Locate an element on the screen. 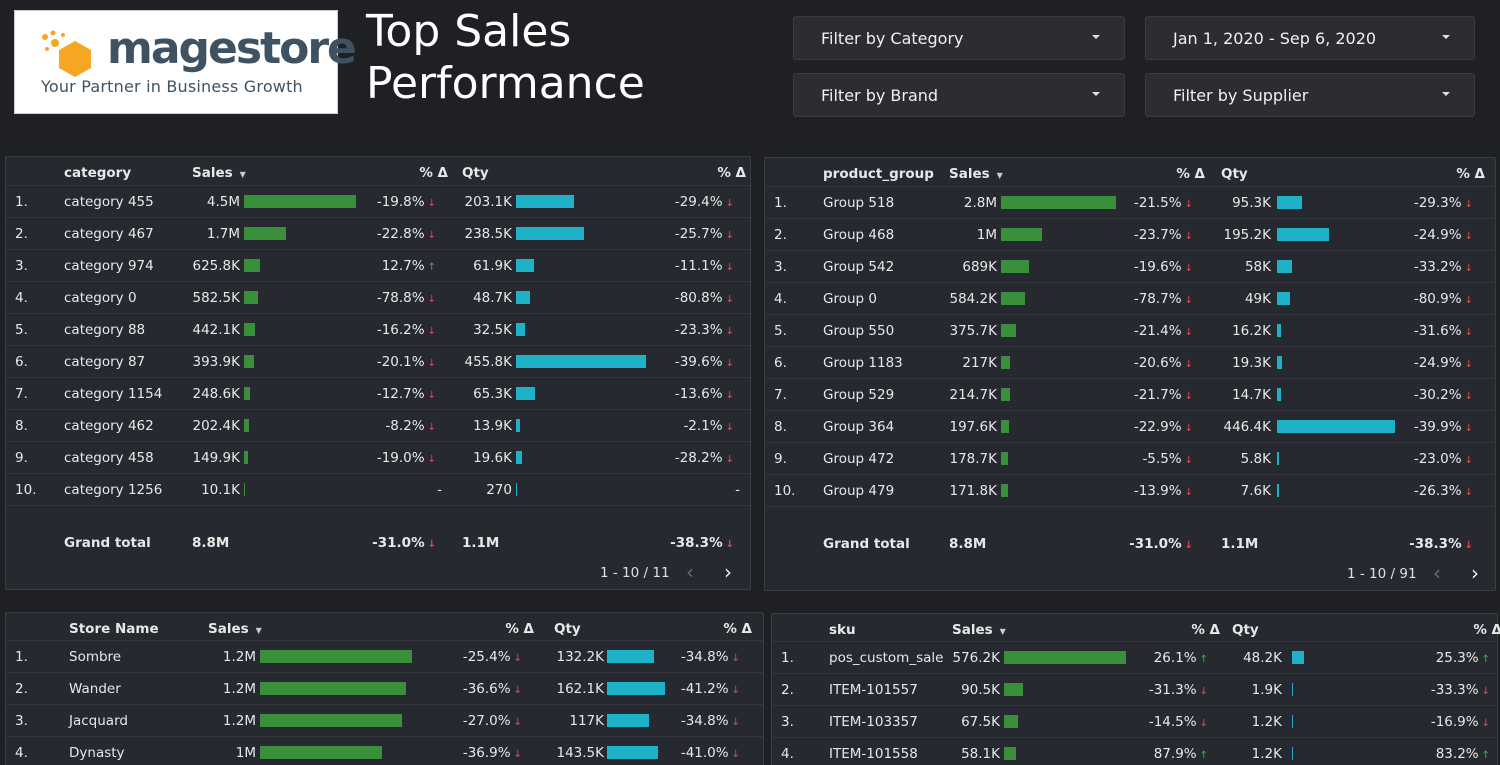 This screenshot has width=1500, height=765. row-sales-value: 217K is located at coordinates (979, 363).